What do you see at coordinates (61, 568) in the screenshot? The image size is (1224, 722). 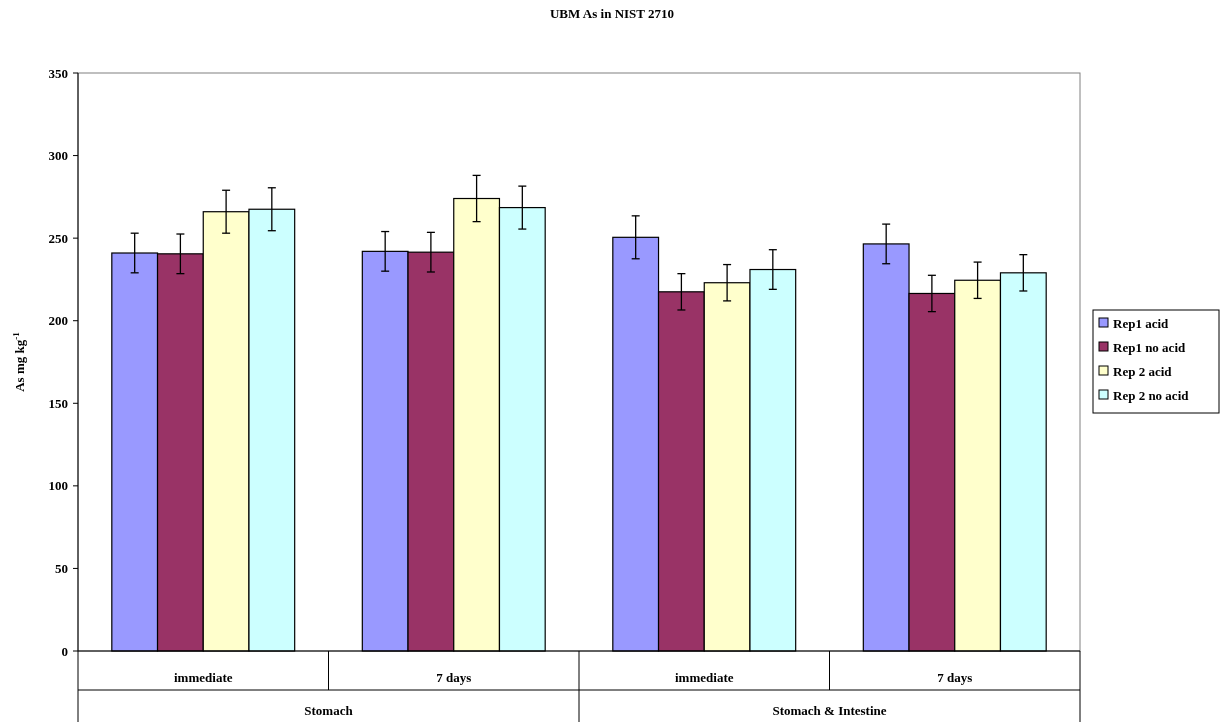 I see `y-tick-label: 50` at bounding box center [61, 568].